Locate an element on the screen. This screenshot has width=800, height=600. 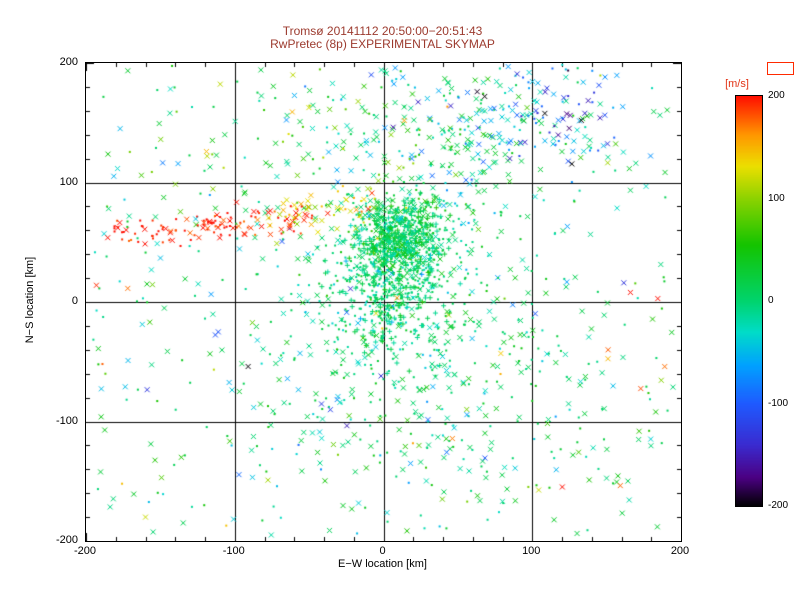
plot-title-line1: Tromsø 20141112 20:50:00−20:51:43 is located at coordinates (382, 31).